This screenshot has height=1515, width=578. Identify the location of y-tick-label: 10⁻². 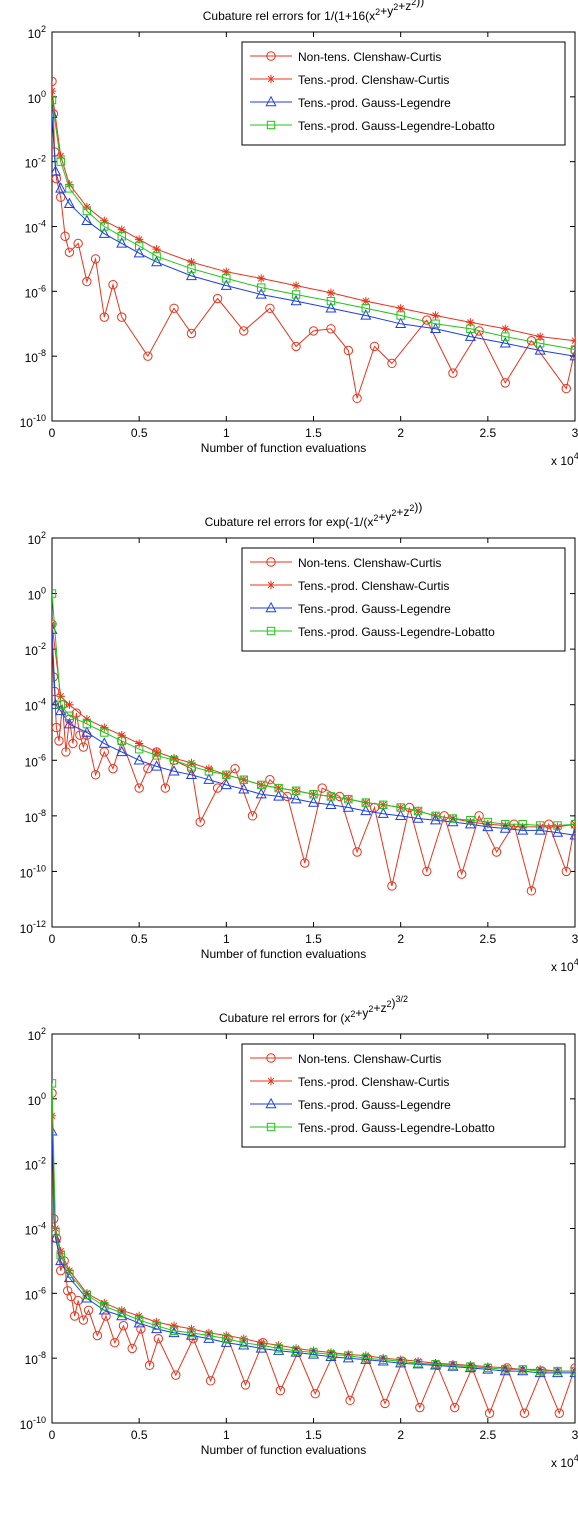
(35, 1164).